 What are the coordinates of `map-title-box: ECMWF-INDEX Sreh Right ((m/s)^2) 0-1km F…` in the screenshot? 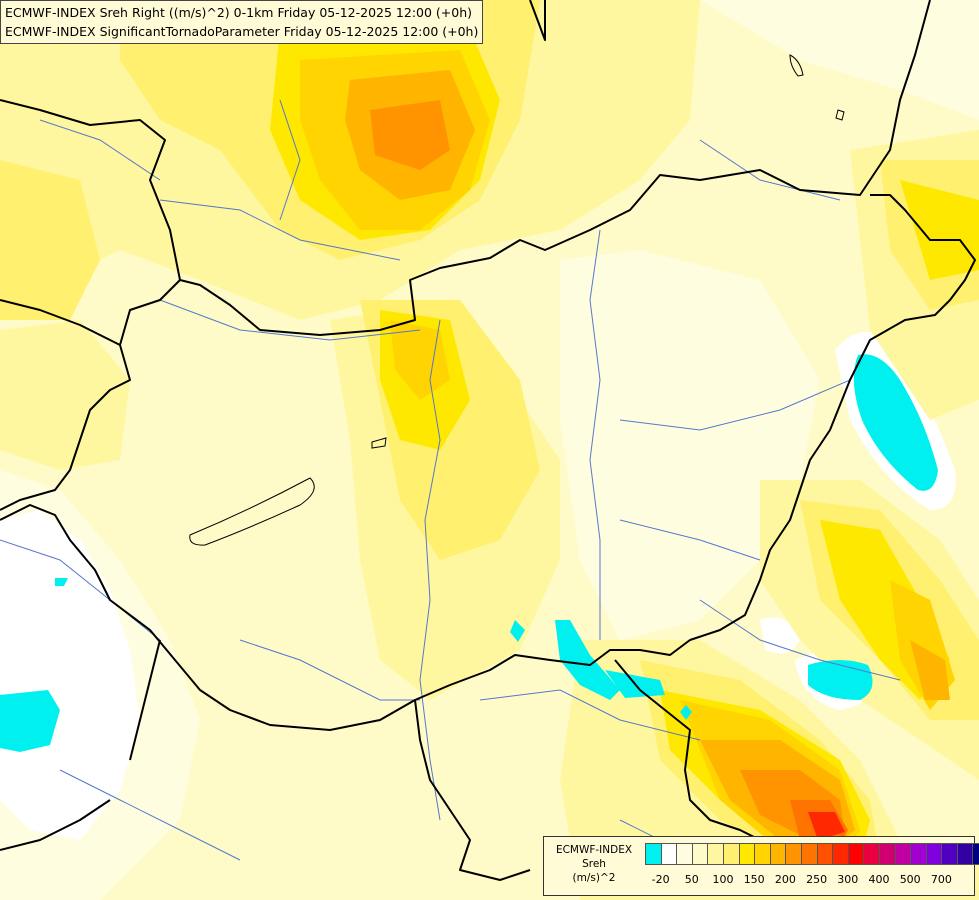 It's located at (242, 22).